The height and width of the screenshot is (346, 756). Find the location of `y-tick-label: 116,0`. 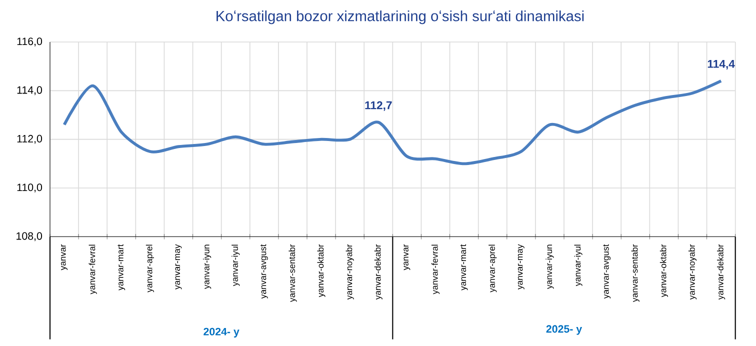

y-tick-label: 116,0 is located at coordinates (29, 42).